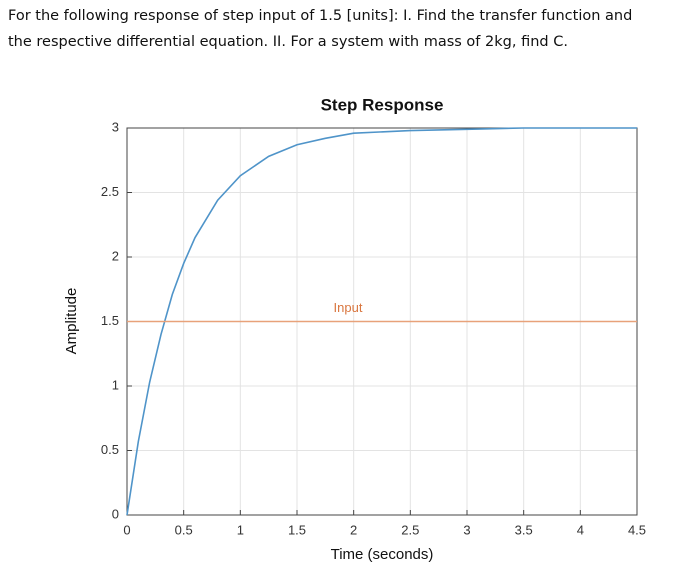 Image resolution: width=700 pixels, height=587 pixels. What do you see at coordinates (348, 307) in the screenshot?
I see `series-label: Input` at bounding box center [348, 307].